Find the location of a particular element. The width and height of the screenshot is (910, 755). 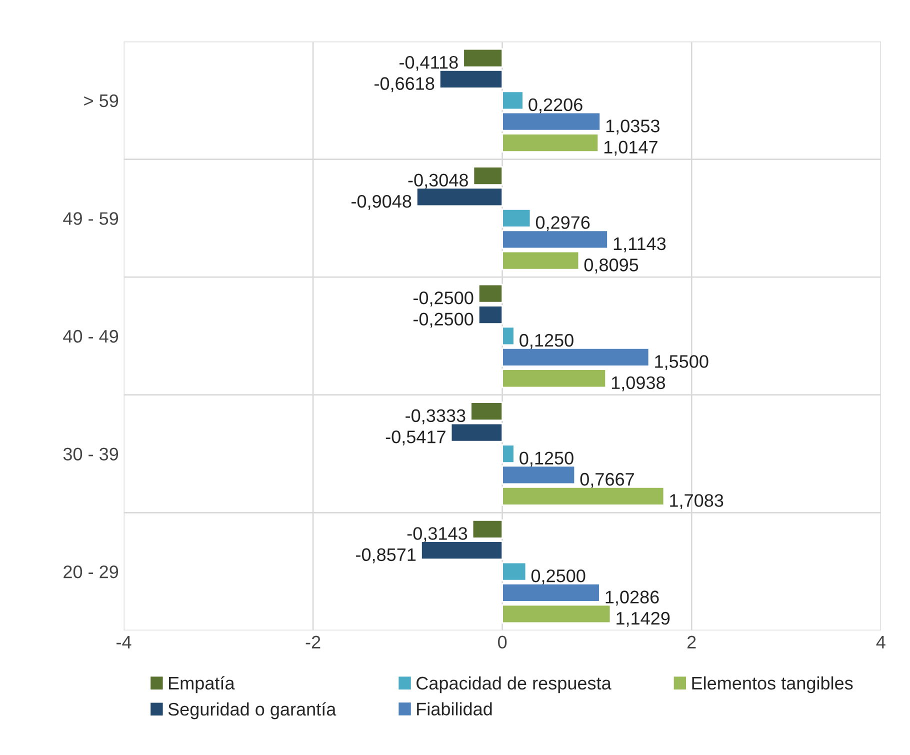

data-label: 0,2976 is located at coordinates (563, 224).